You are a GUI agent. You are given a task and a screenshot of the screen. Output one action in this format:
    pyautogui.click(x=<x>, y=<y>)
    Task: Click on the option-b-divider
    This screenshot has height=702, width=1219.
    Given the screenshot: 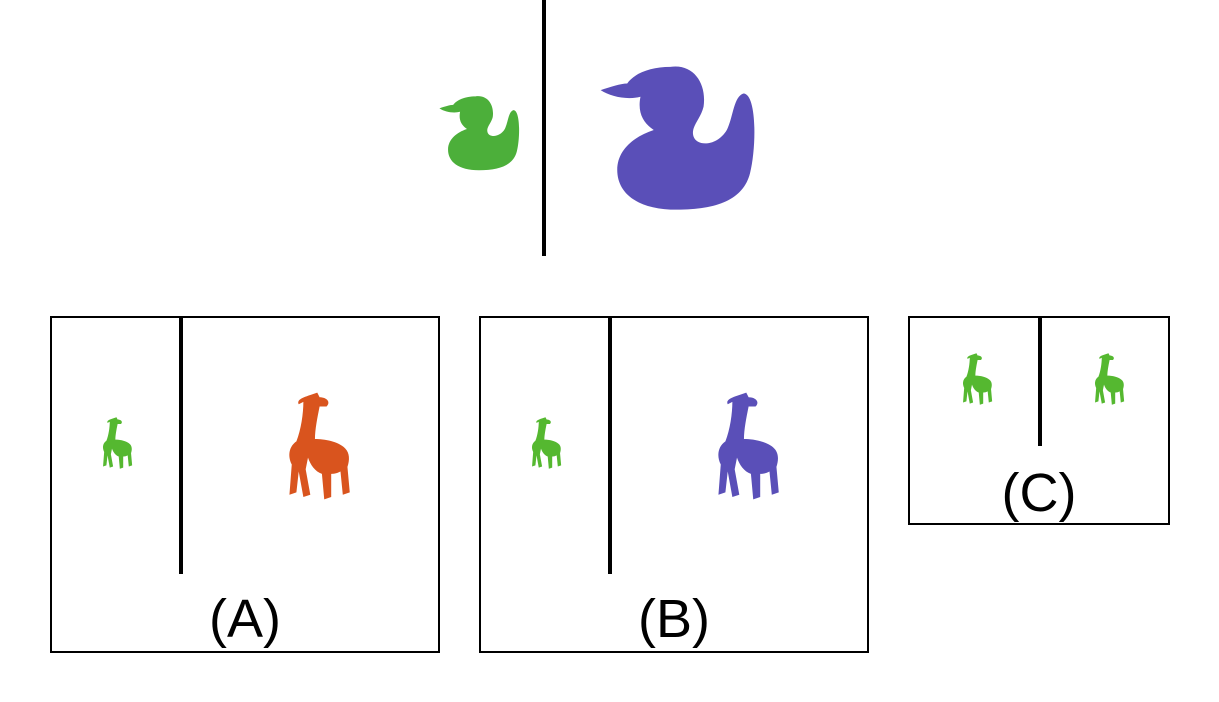 What is the action you would take?
    pyautogui.click(x=610, y=446)
    